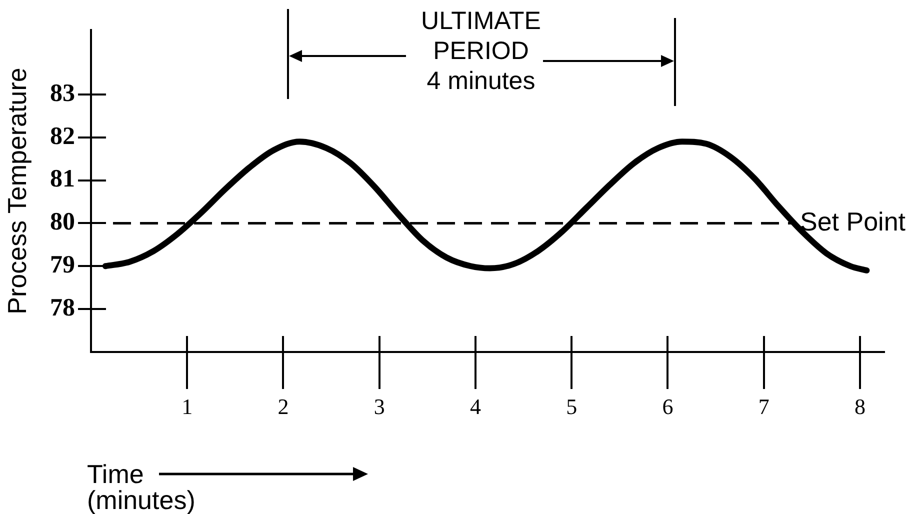 Image resolution: width=911 pixels, height=514 pixels. I want to click on x-tick-label: 4, so click(475, 406).